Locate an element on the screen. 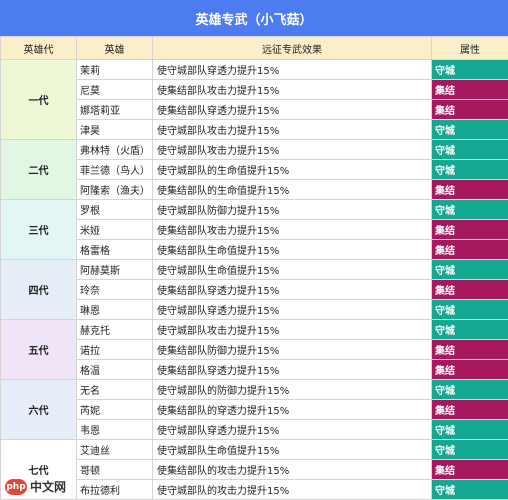  effect-cell: 使集结部队防御力提升15% is located at coordinates (292, 349).